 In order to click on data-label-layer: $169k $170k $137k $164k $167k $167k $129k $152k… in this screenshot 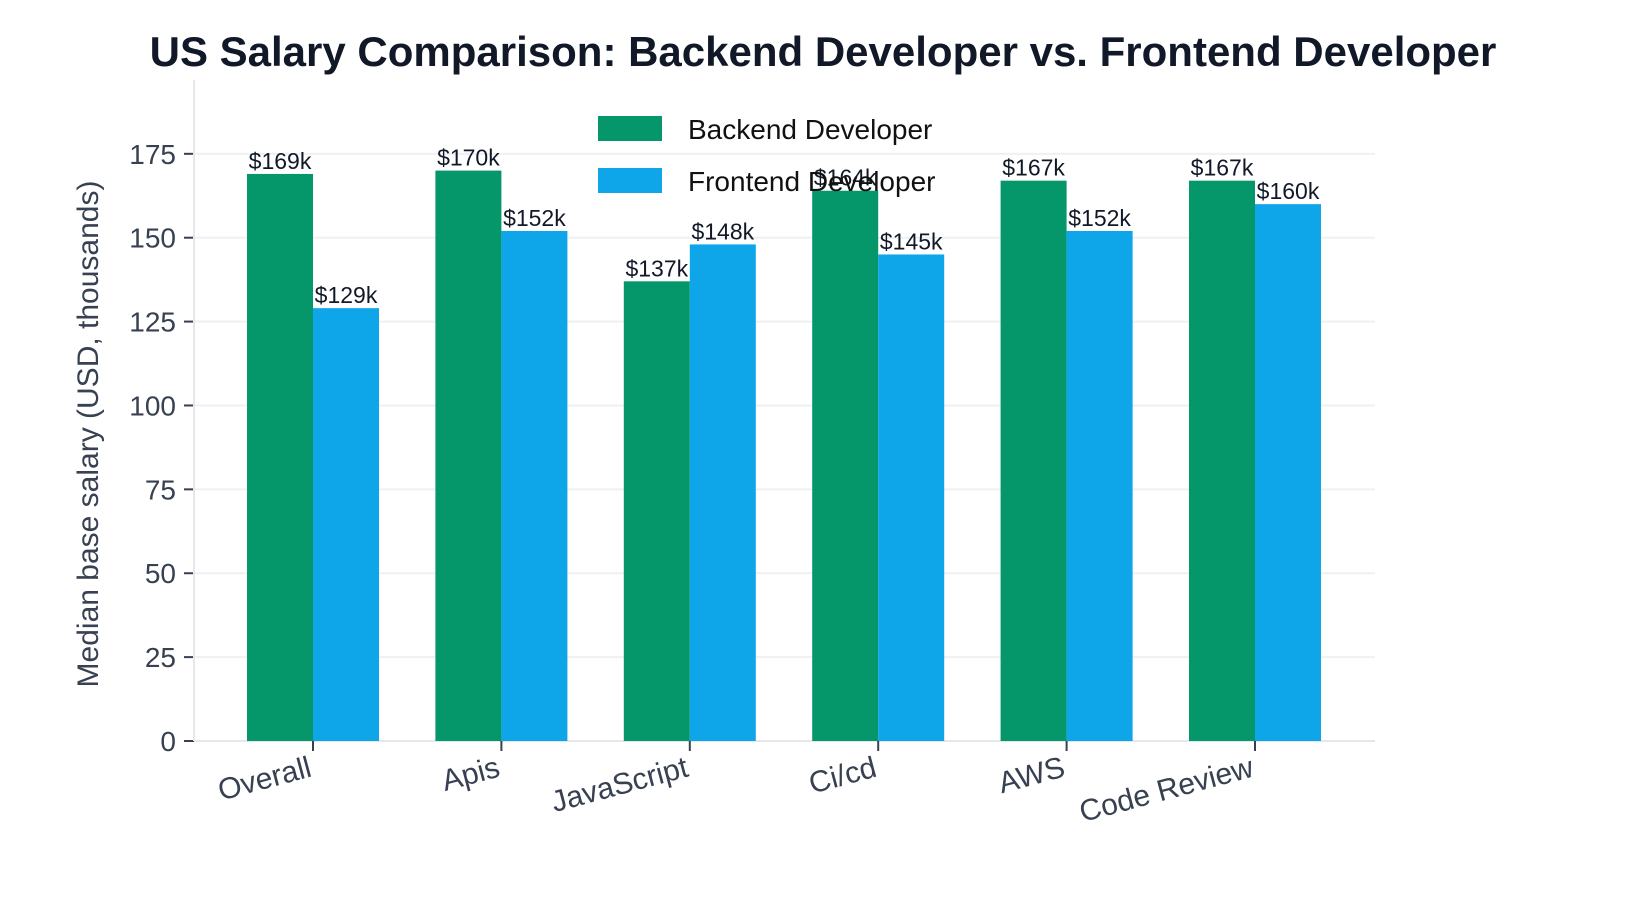, I will do `click(784, 227)`.